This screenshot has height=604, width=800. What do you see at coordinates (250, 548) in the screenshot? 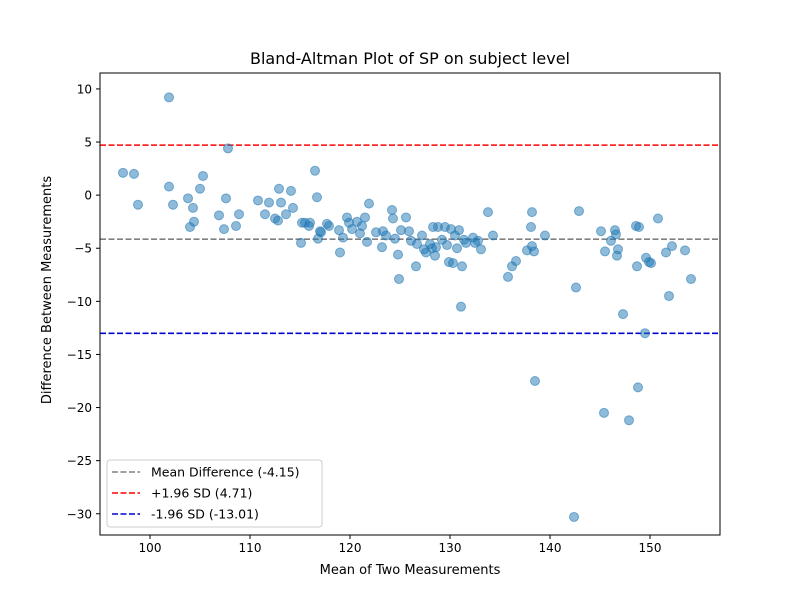
I see `x-tick-label: 110` at bounding box center [250, 548].